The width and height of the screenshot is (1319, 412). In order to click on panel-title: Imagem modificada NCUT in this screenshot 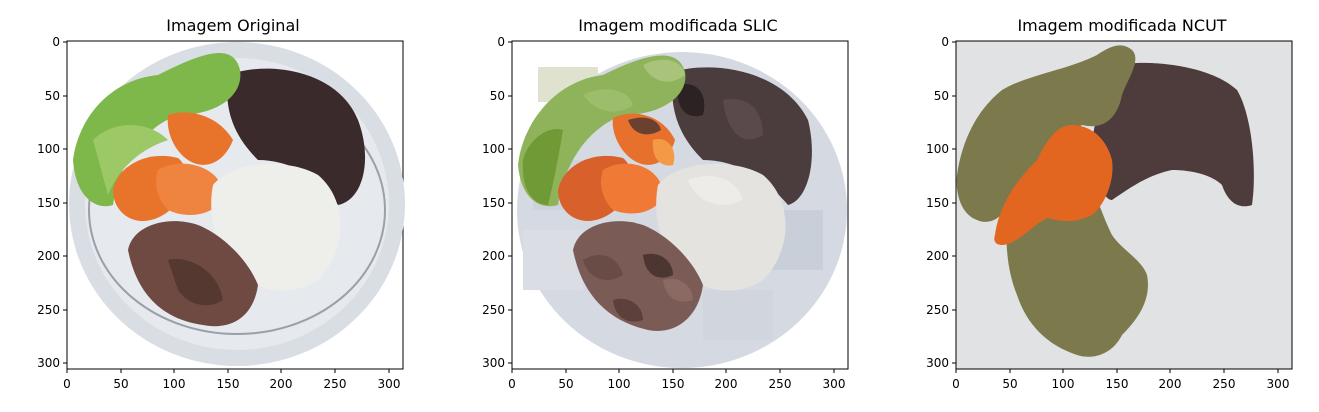, I will do `click(1122, 25)`.